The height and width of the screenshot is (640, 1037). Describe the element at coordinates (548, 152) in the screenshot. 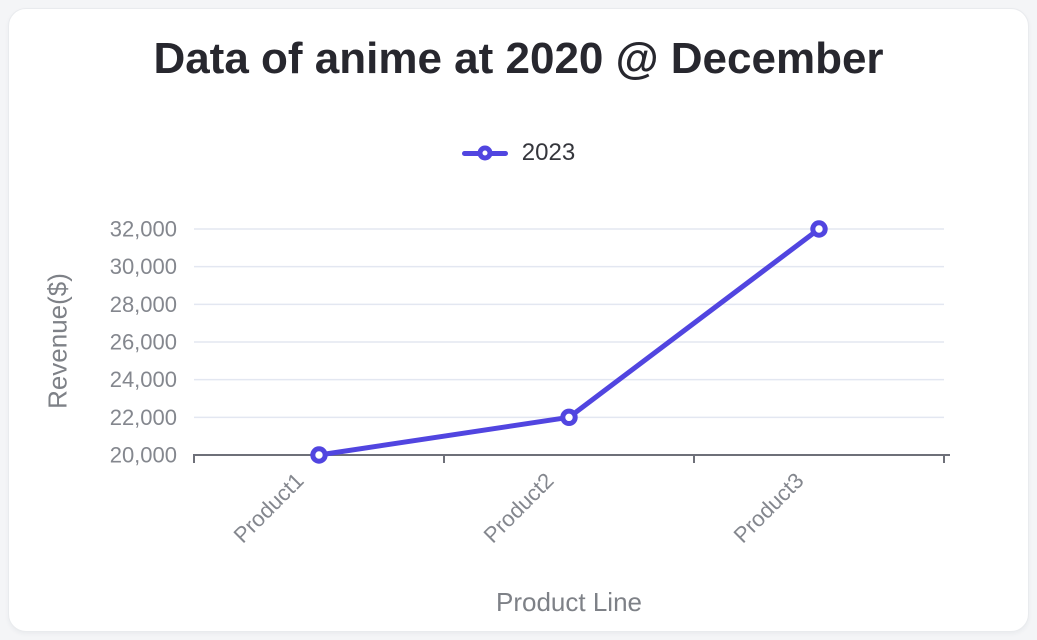

I see `legend-label: 2023` at that location.